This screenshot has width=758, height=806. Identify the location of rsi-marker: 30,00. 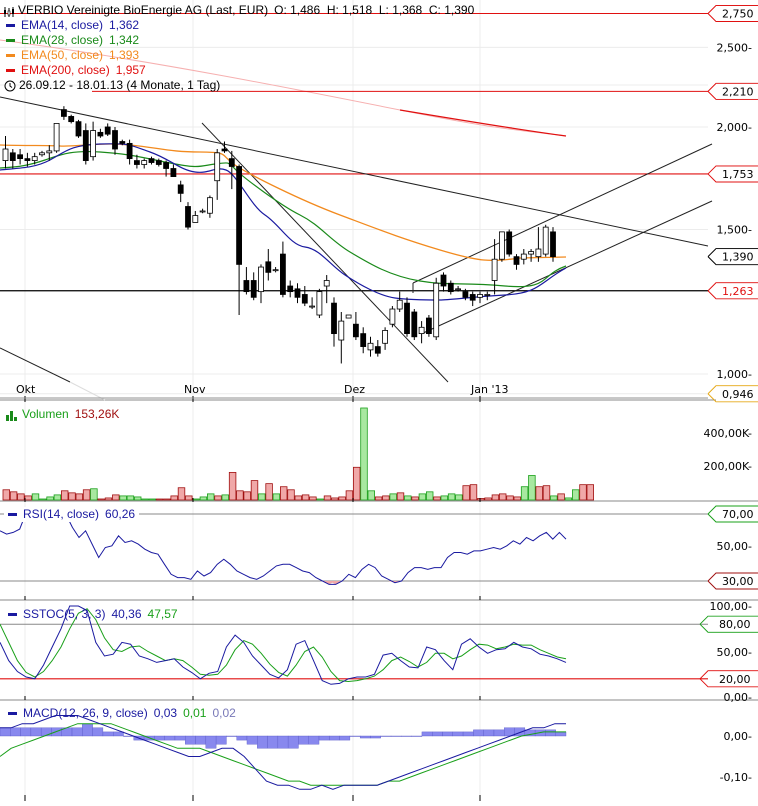
(732, 581).